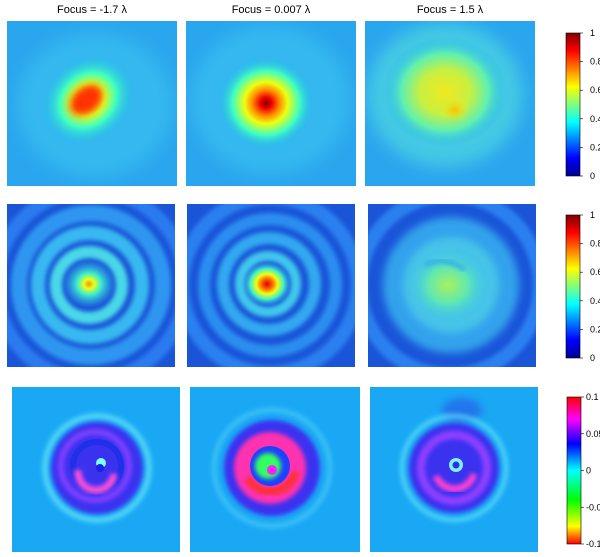  Describe the element at coordinates (91, 285) in the screenshot. I see `heatmap-panel-r2c1` at that location.